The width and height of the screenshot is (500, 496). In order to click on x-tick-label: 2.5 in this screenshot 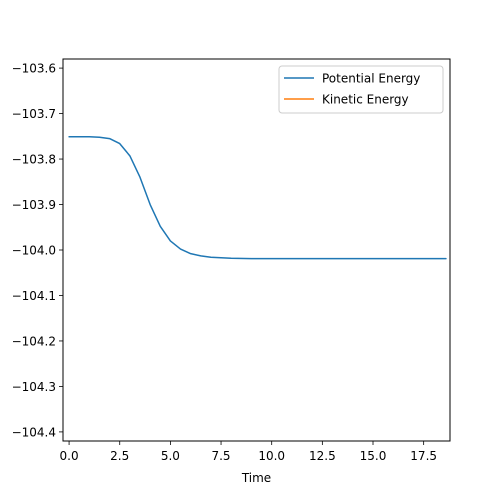, I will do `click(119, 456)`.